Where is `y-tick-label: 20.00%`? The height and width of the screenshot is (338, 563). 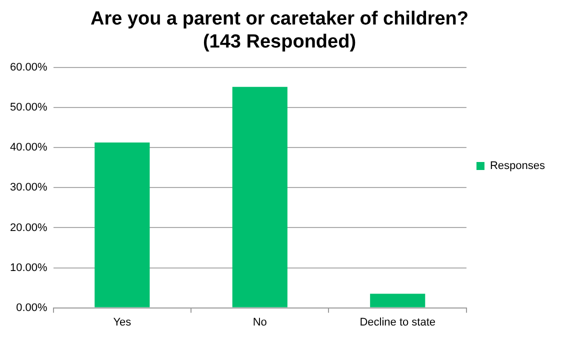
y-tick-label: 20.00% is located at coordinates (29, 228).